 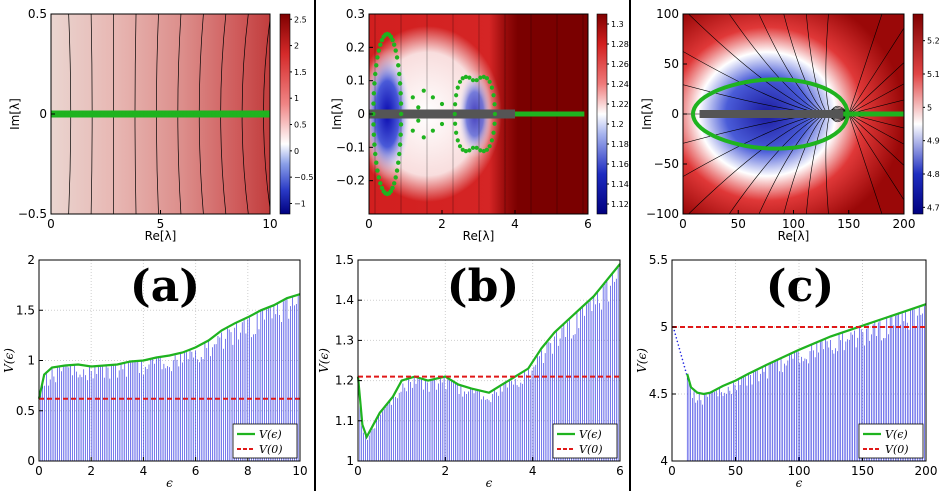 I want to click on x-axis-label: ϵ, so click(x=799, y=483).